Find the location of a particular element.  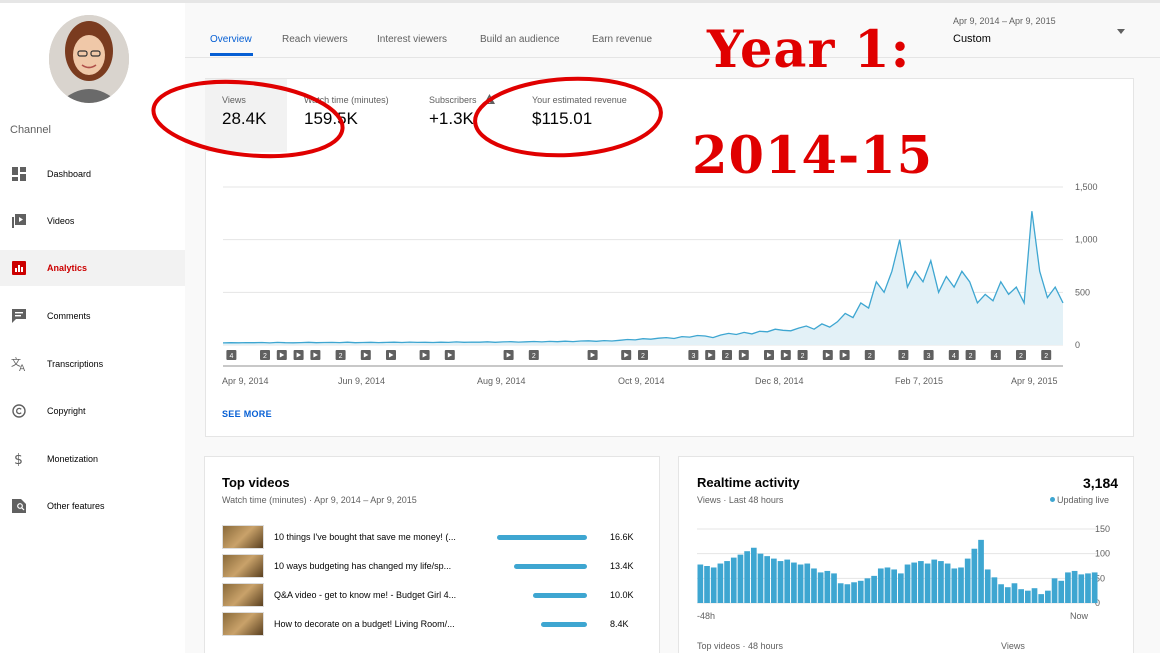

tab-earn-revenue: Earn revenue is located at coordinates (622, 39).